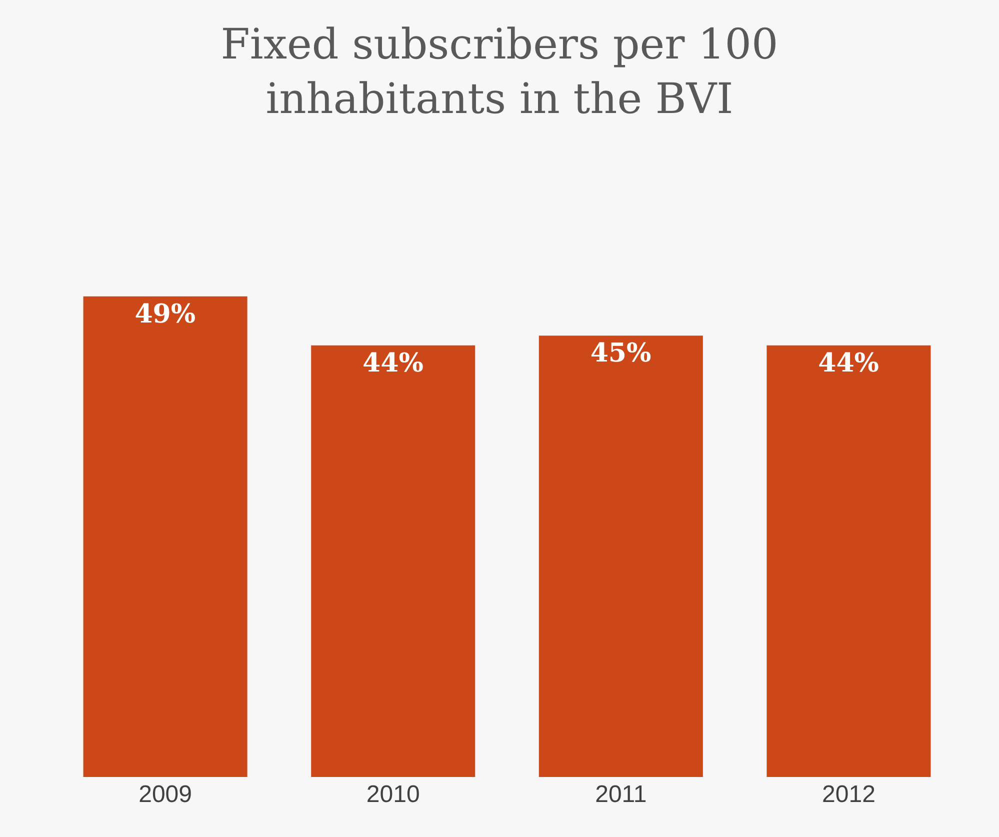  I want to click on chart-title: Fixed subscribers per 100 inhabitants in the BVI, so click(499, 72).